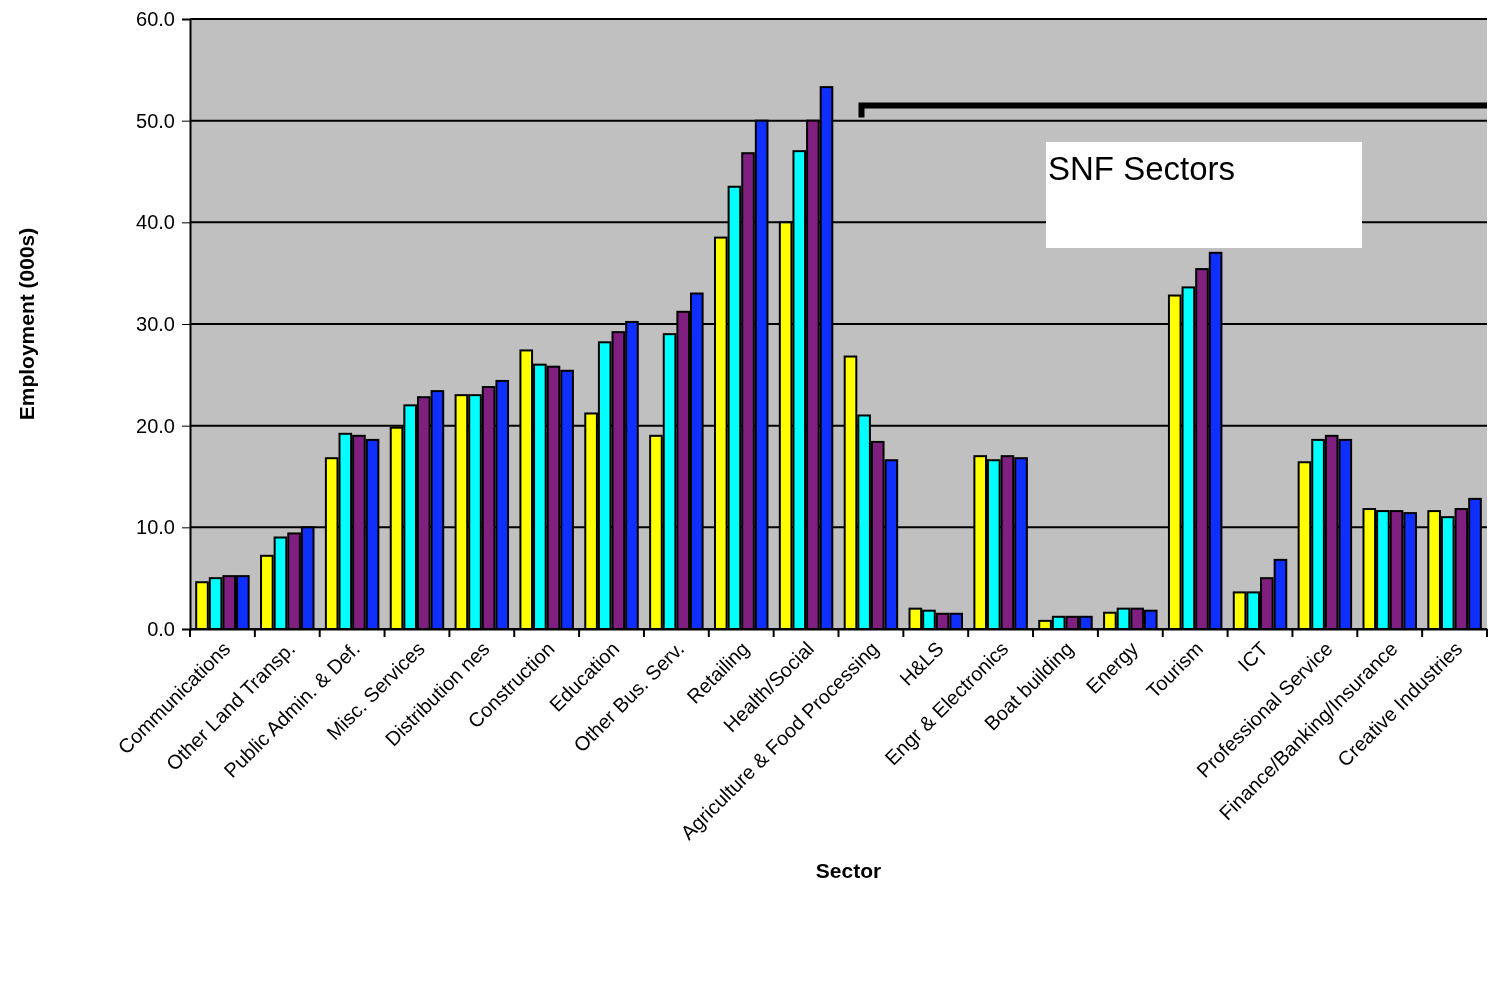  Describe the element at coordinates (155, 222) in the screenshot. I see `y-tick-label: 40.0` at that location.